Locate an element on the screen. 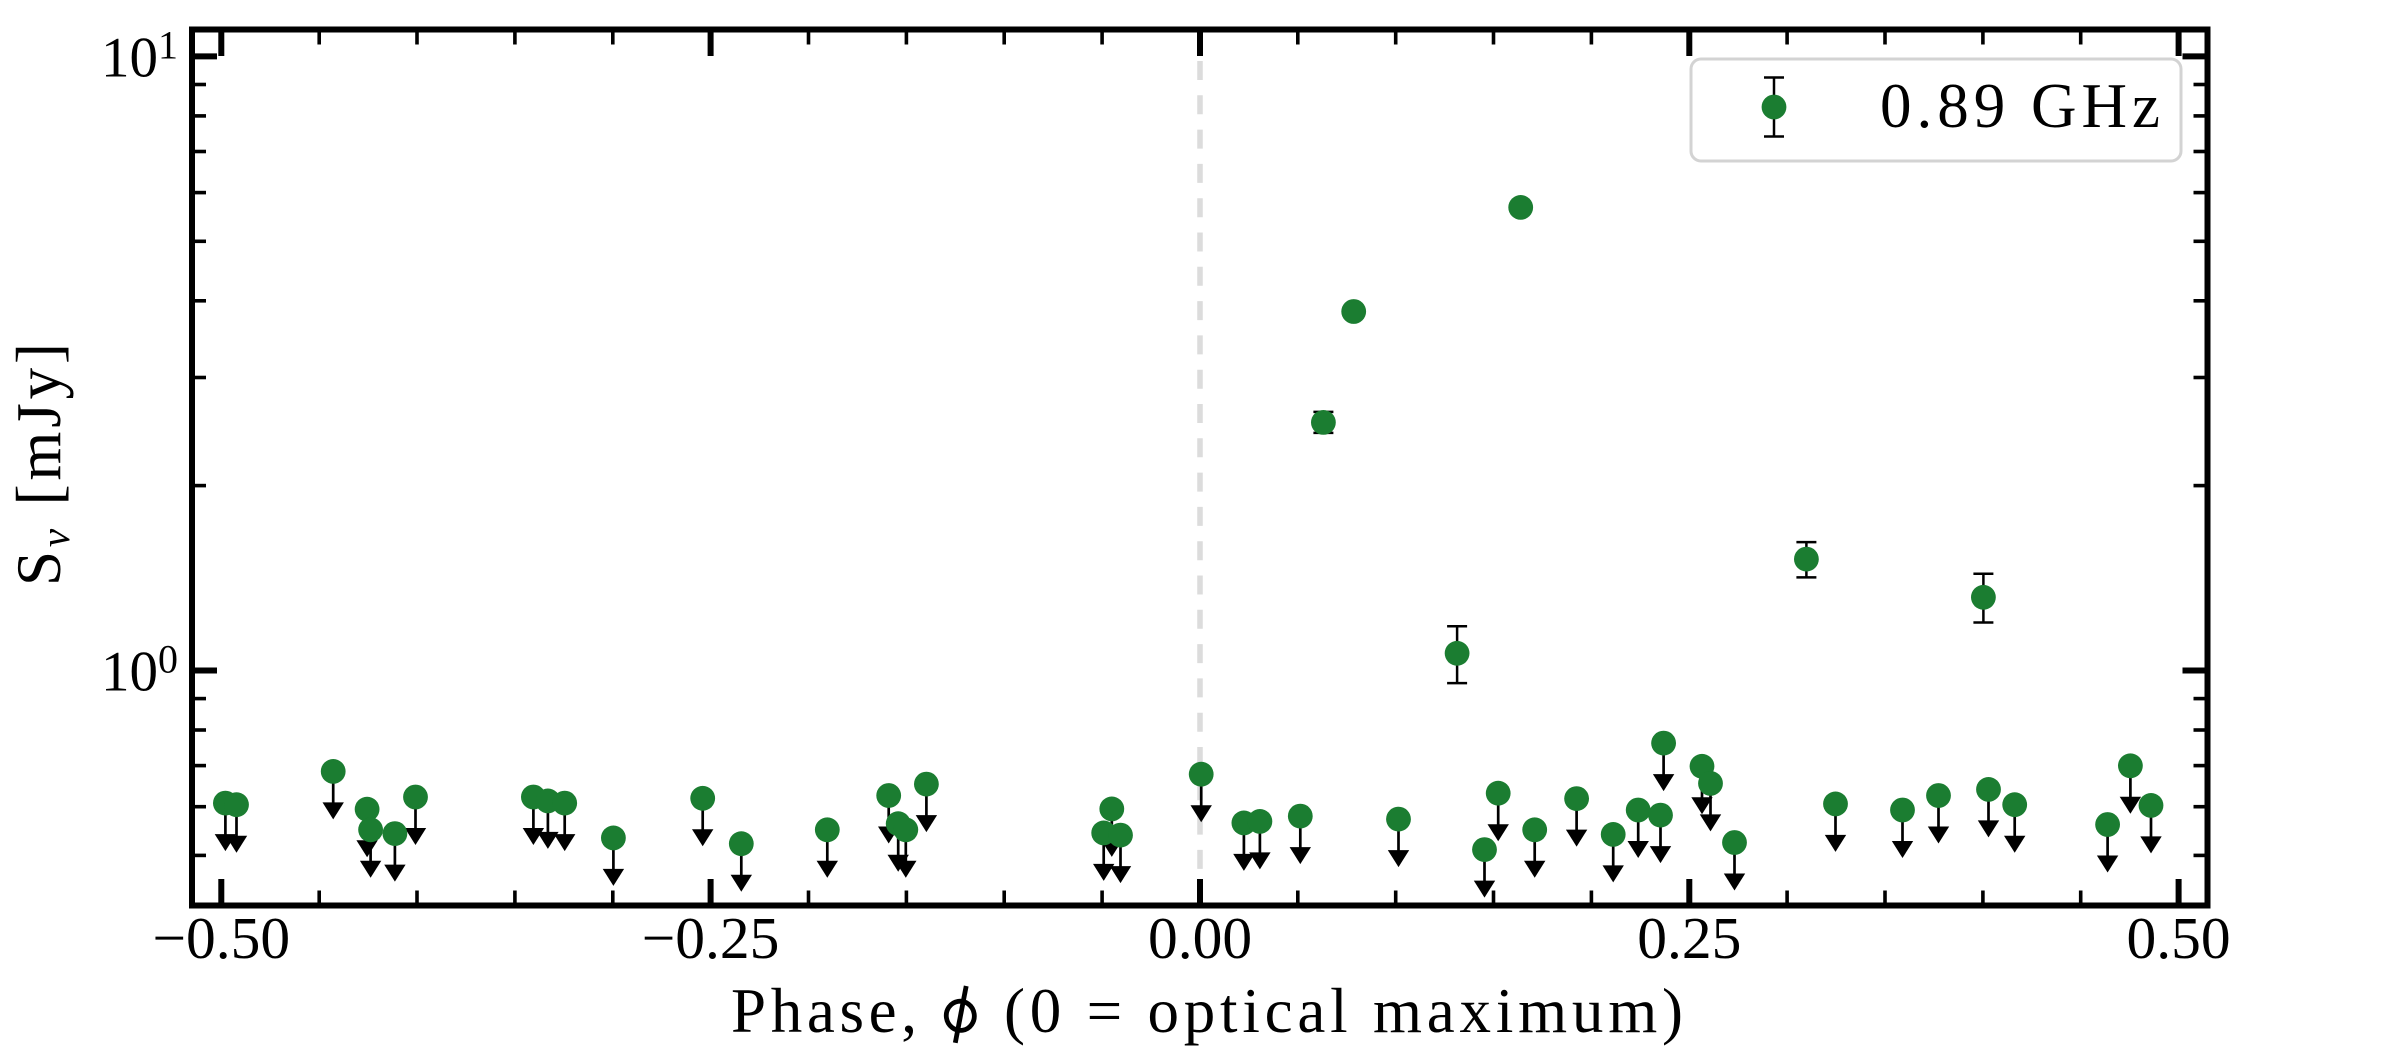  svg-text: 0.25 is located at coordinates (1689, 938).